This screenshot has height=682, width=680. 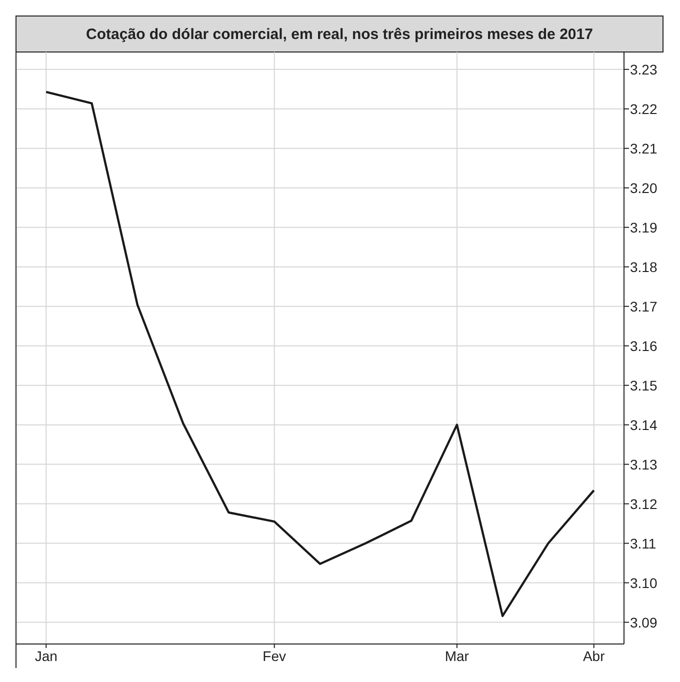 What do you see at coordinates (644, 504) in the screenshot?
I see `y-tick-label: 3.12` at bounding box center [644, 504].